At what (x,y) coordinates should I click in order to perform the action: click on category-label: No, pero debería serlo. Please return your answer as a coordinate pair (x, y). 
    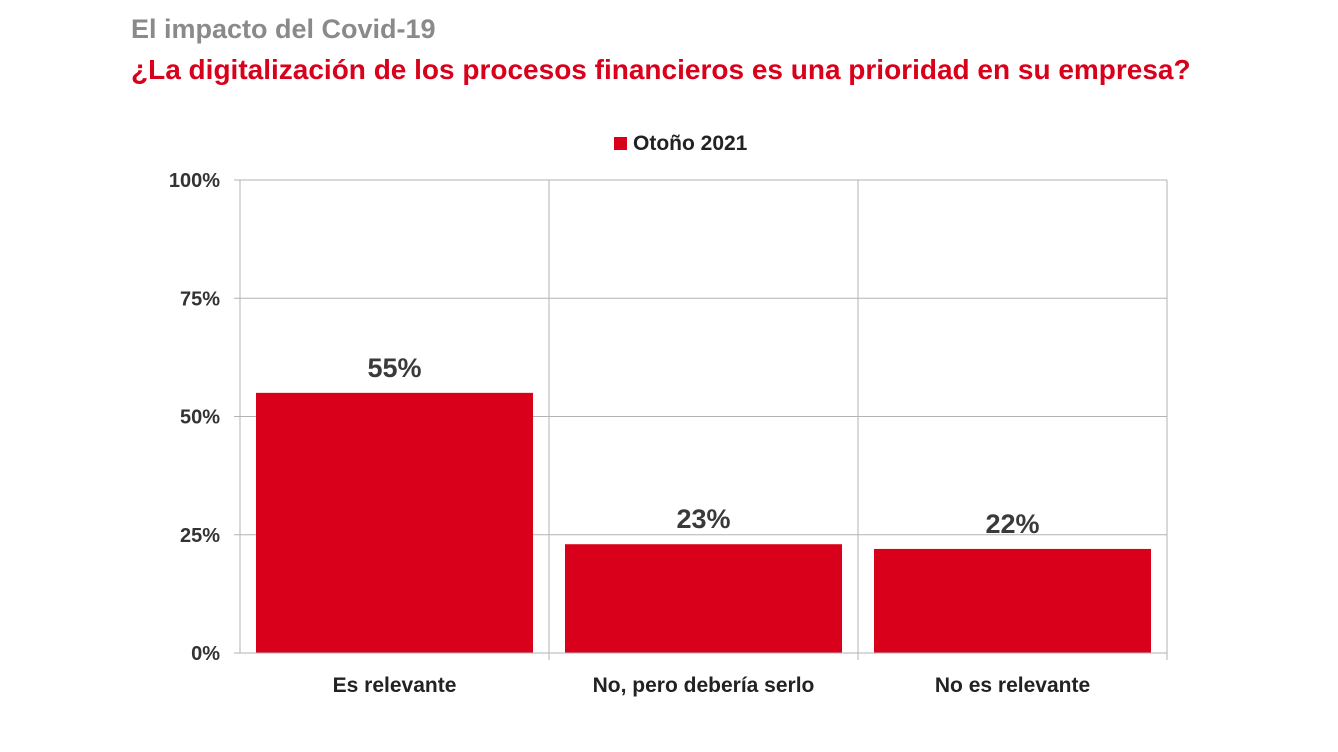
    Looking at the image, I should click on (704, 685).